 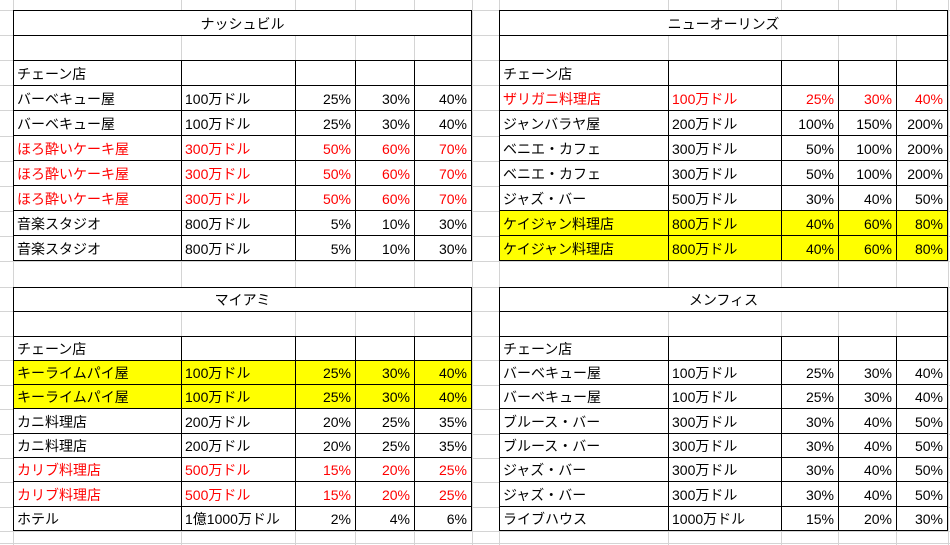 I want to click on city-title-cell: ニューオーリンズ, so click(x=723, y=23).